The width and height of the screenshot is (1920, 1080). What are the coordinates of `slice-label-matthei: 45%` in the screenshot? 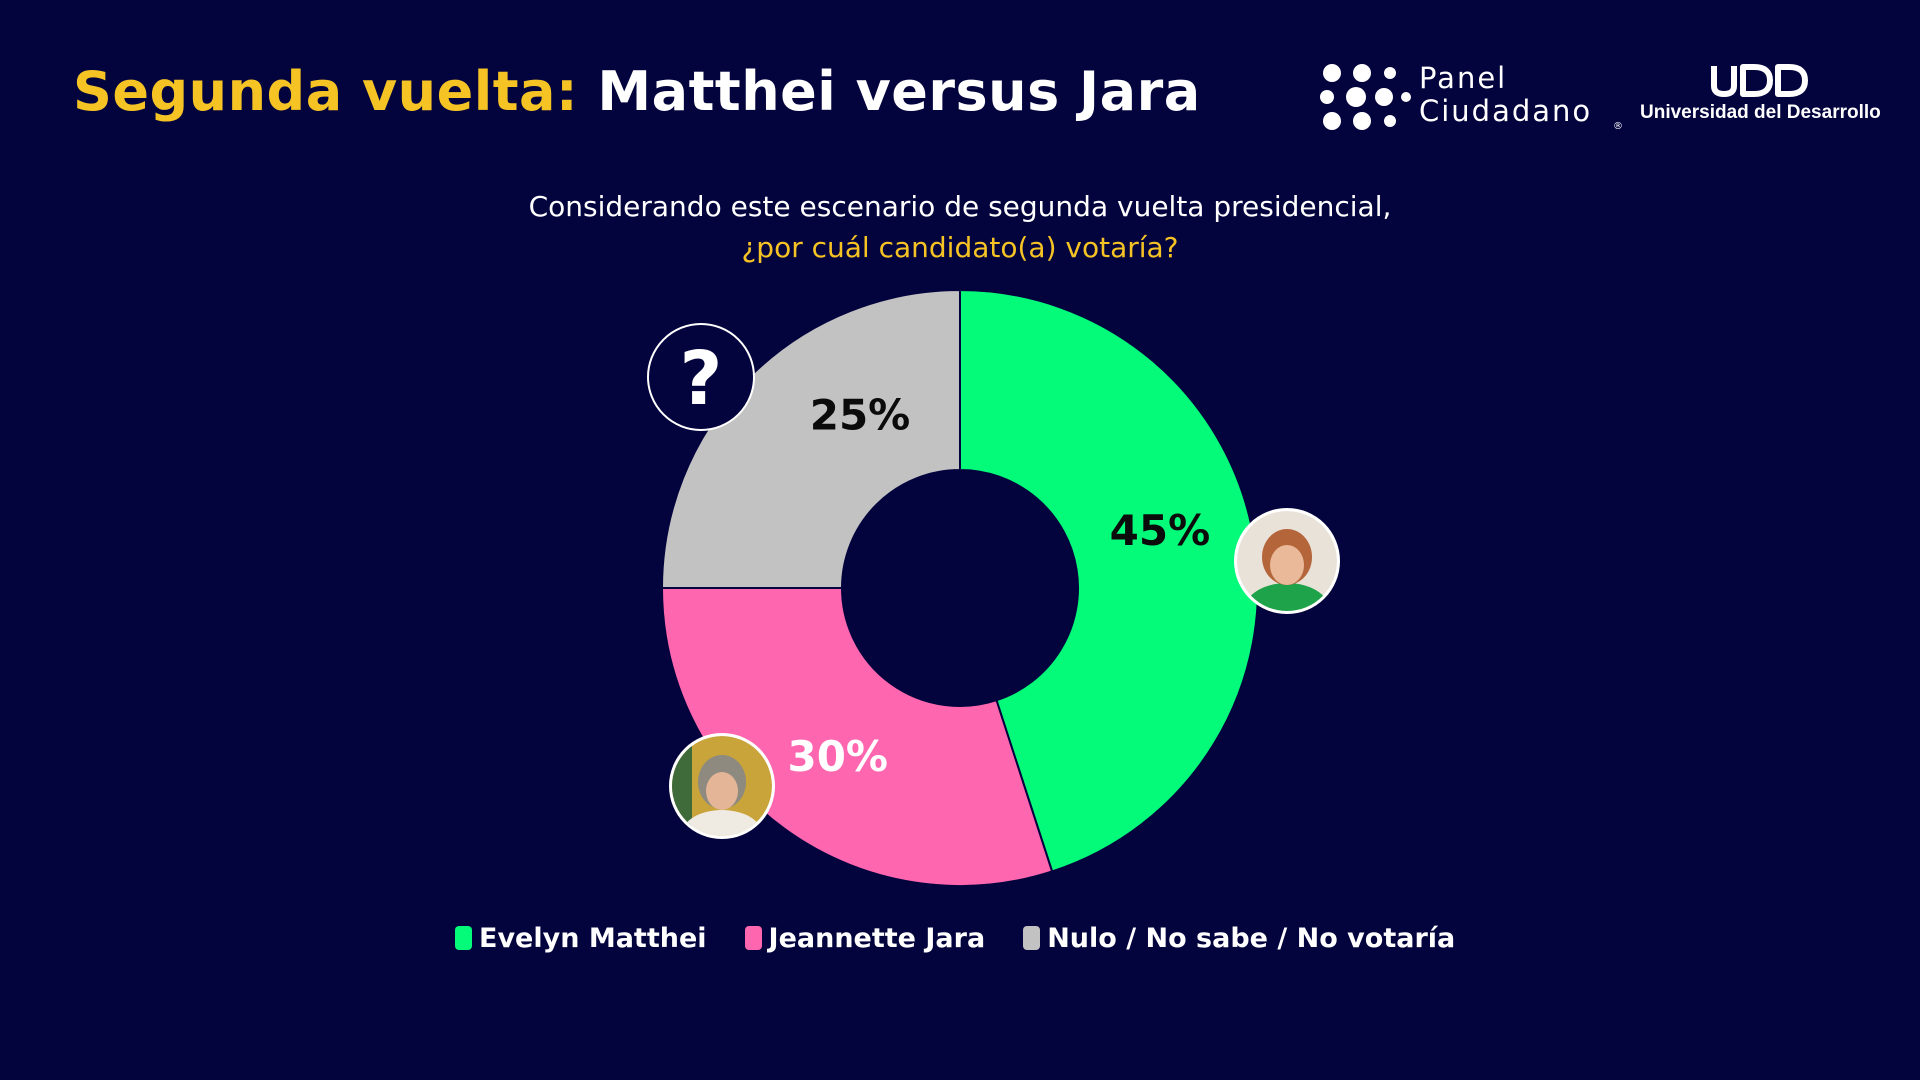 It's located at (1160, 530).